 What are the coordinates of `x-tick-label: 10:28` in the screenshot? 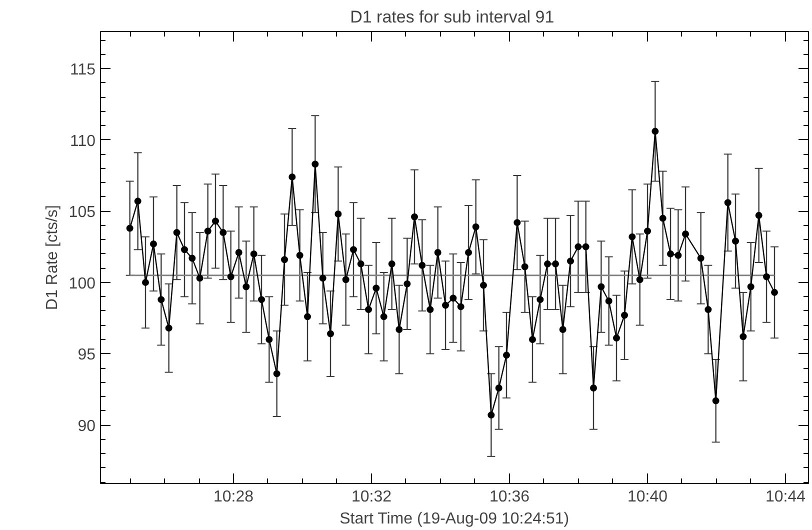 It's located at (233, 497).